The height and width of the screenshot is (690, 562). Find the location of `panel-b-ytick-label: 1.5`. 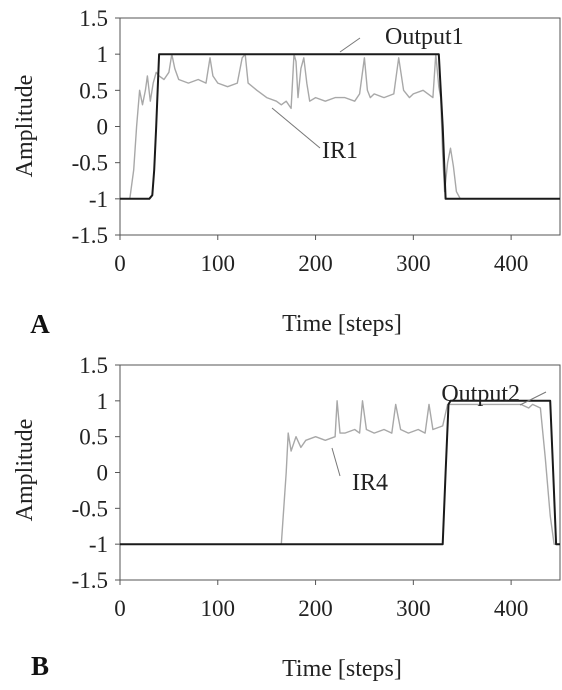

panel-b-ytick-label: 1.5 is located at coordinates (93, 365).